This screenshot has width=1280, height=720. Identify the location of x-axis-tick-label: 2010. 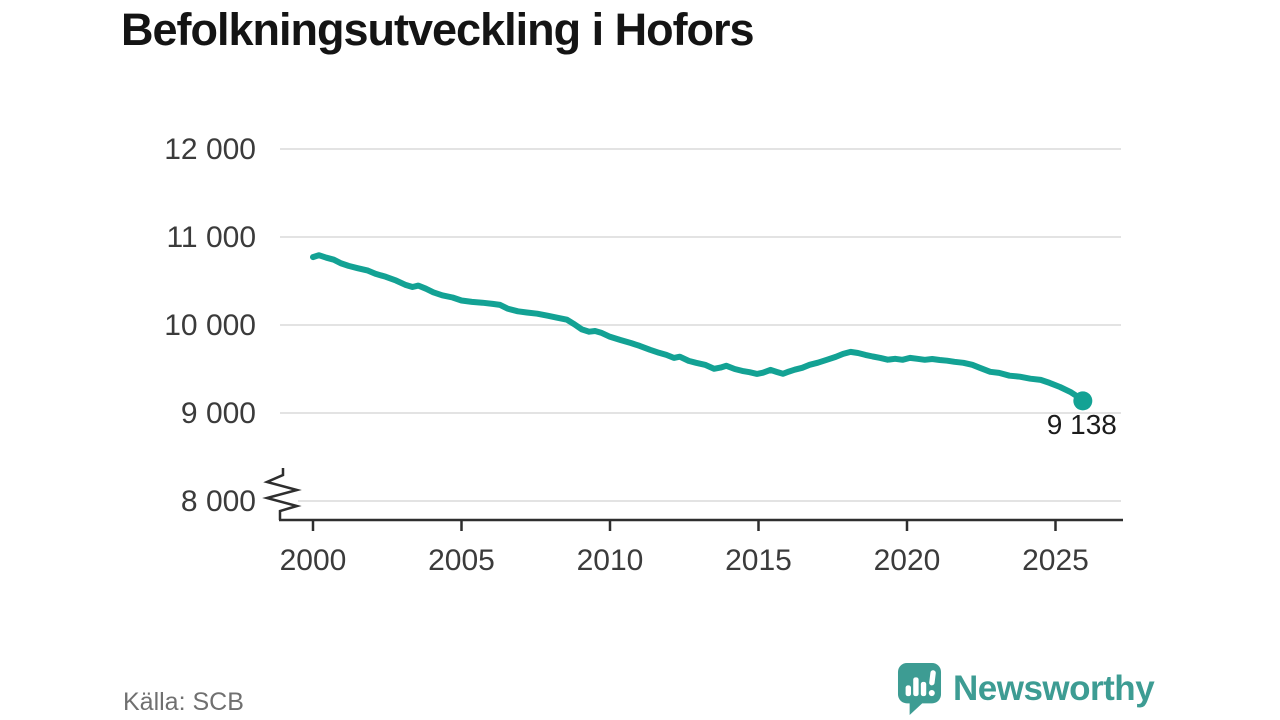
(610, 560).